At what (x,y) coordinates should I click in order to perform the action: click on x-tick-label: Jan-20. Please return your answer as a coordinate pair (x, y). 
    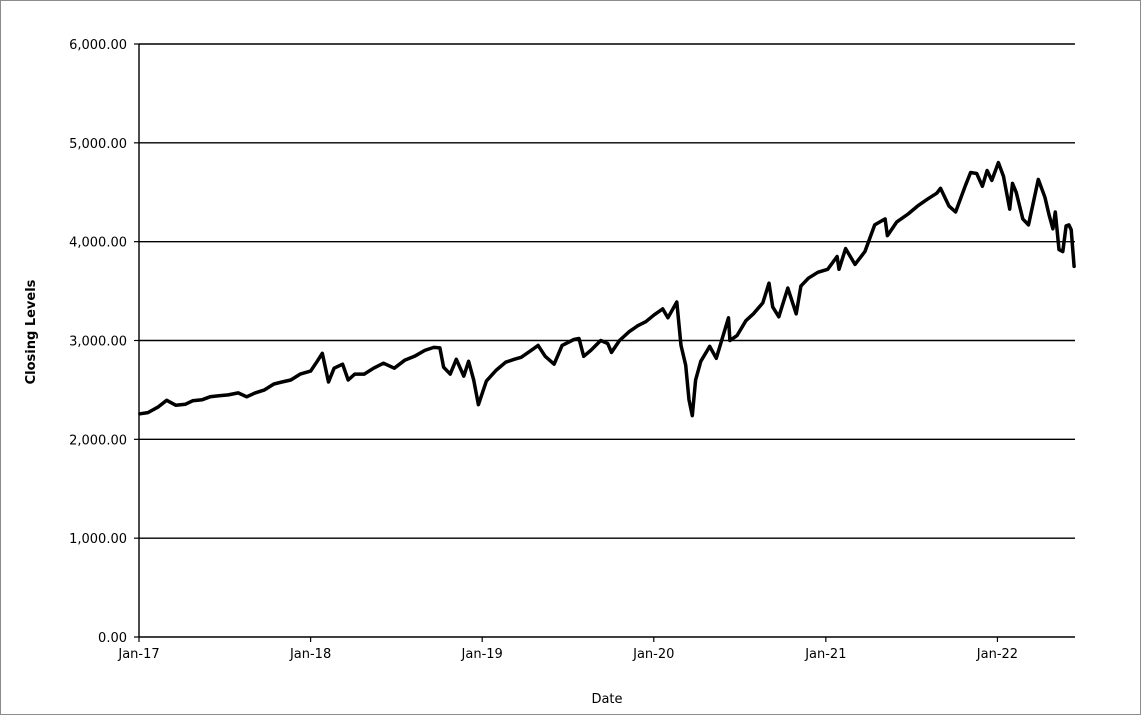
    Looking at the image, I should click on (653, 654).